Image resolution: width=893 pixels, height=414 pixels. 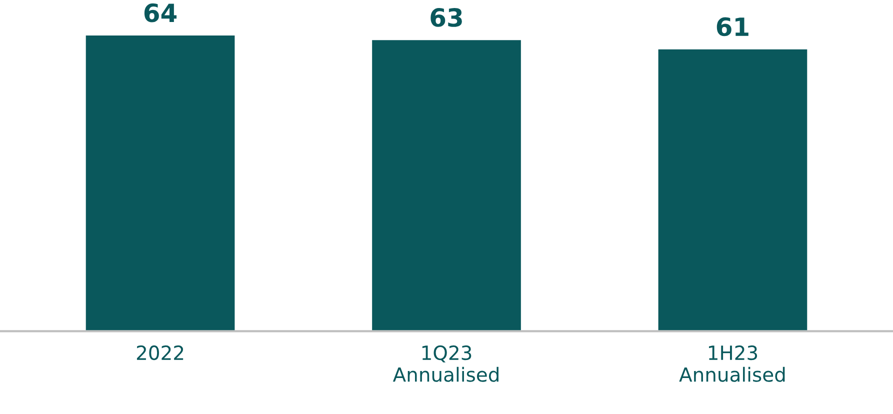 What do you see at coordinates (160, 12) in the screenshot?
I see `data-label: 64` at bounding box center [160, 12].